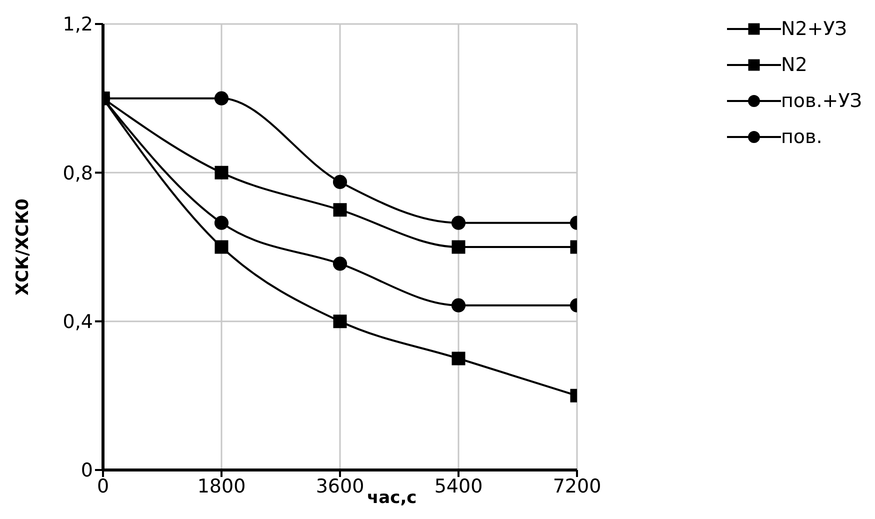  What do you see at coordinates (821, 101) in the screenshot?
I see `legend-label: пов.+УЗ` at bounding box center [821, 101].